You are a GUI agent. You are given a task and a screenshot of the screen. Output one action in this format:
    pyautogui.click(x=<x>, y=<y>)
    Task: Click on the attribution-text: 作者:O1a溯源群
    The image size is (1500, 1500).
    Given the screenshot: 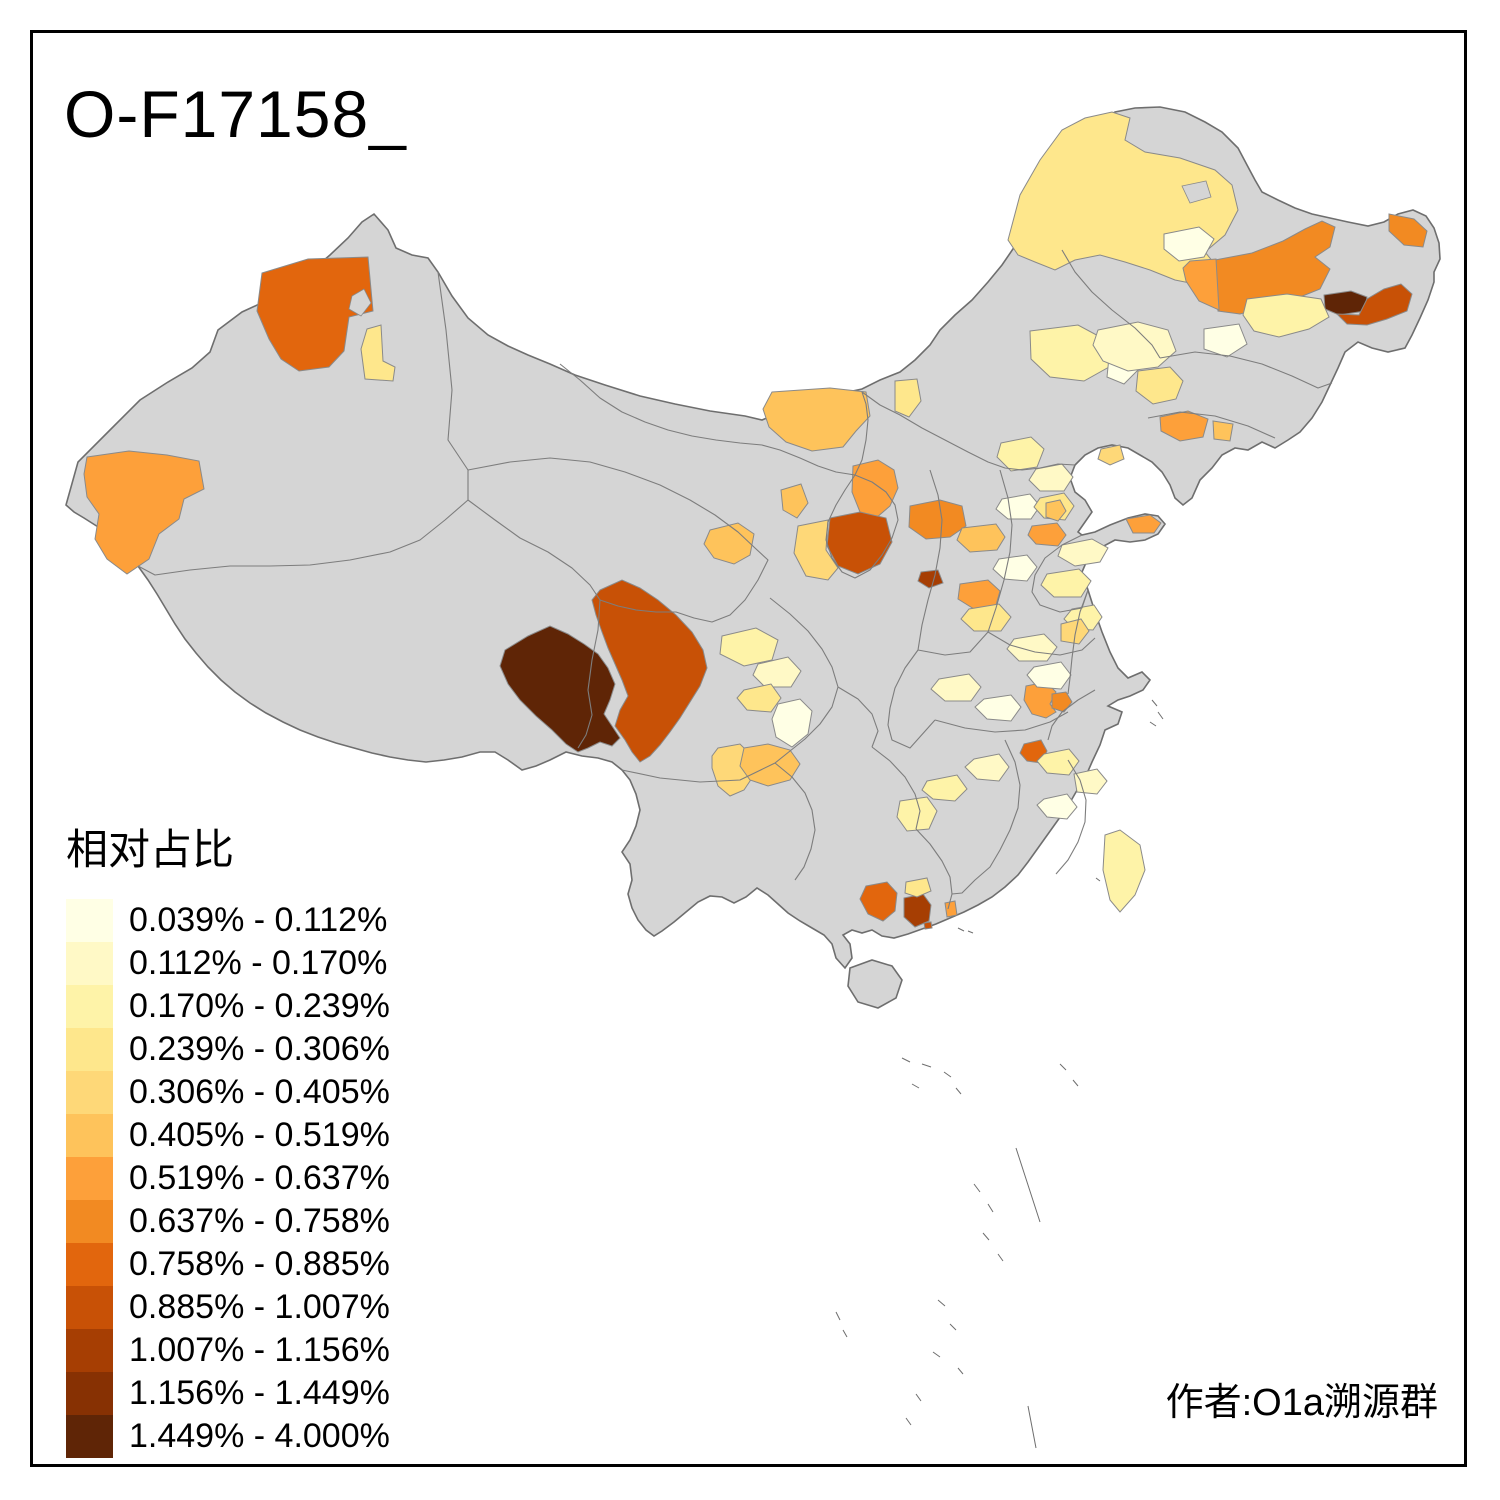 What is the action you would take?
    pyautogui.click(x=1301, y=1403)
    